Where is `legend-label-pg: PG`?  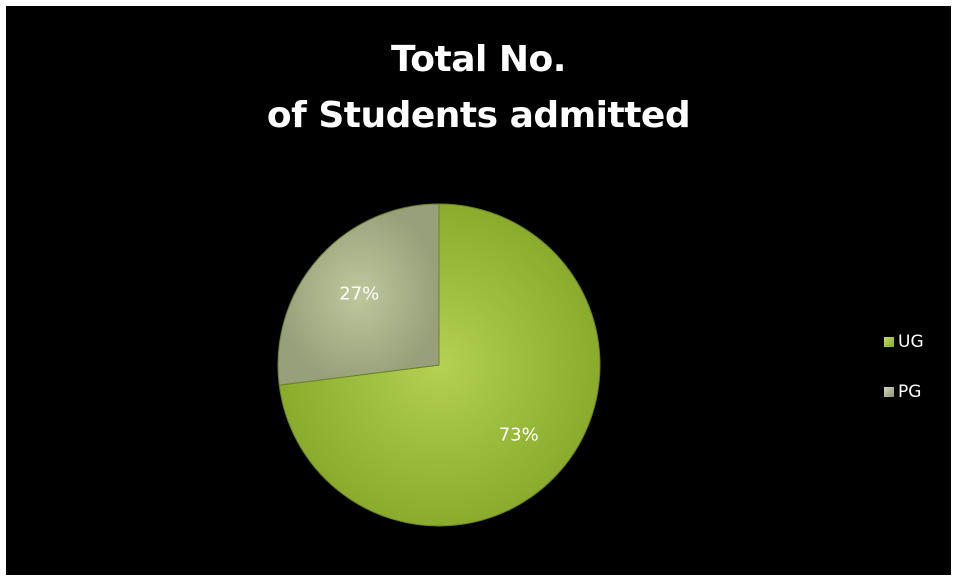 legend-label-pg: PG is located at coordinates (910, 392).